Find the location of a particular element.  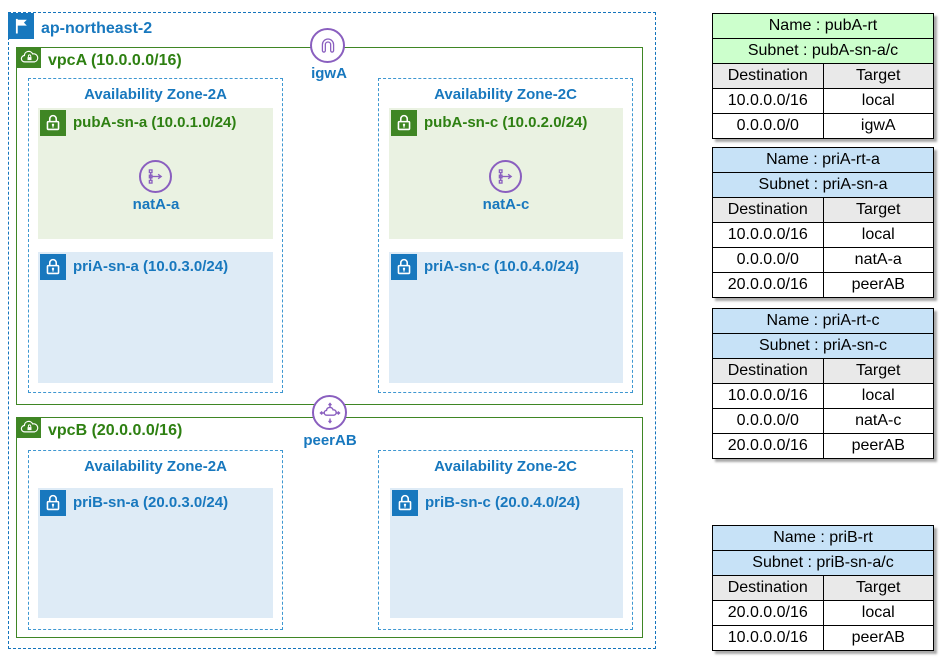

nat-label: natA-a is located at coordinates (156, 204).